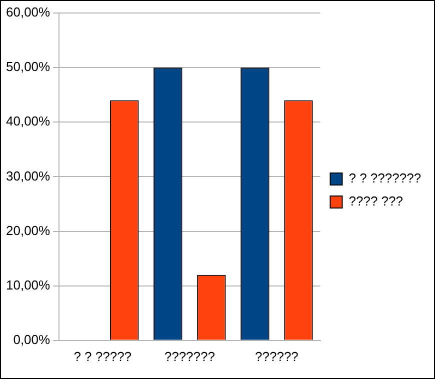 This screenshot has height=379, width=435. I want to click on y-tick-label: 0,00%, so click(32, 339).